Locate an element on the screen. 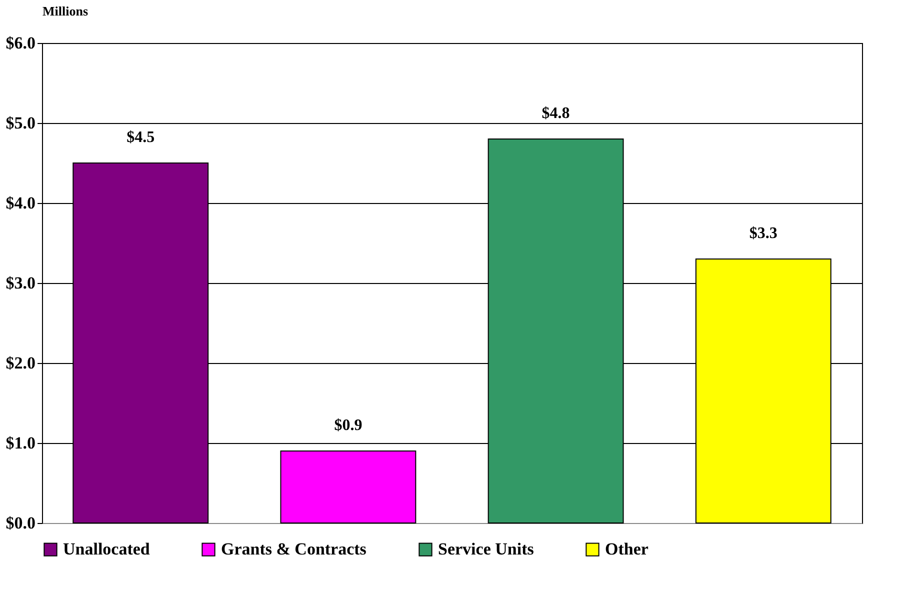 Image resolution: width=907 pixels, height=591 pixels. data-label: $4.5 is located at coordinates (140, 137).